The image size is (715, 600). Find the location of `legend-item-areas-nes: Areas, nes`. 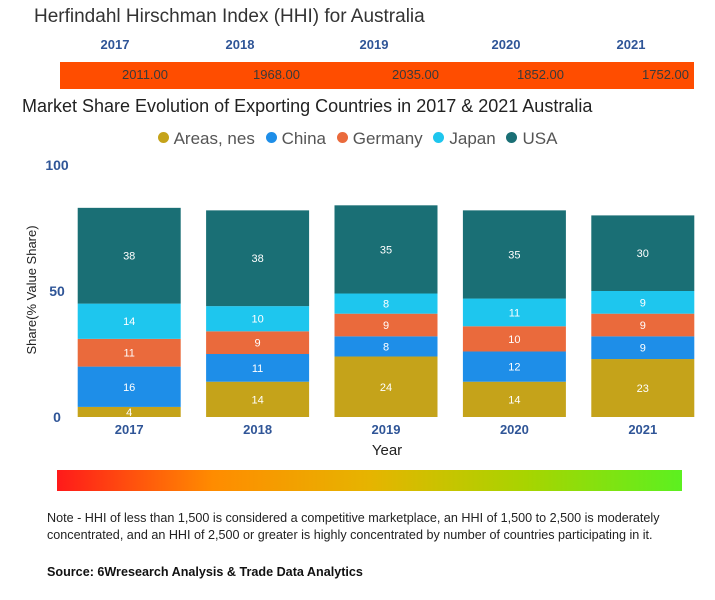

legend-item-areas-nes: Areas, nes is located at coordinates (206, 139).